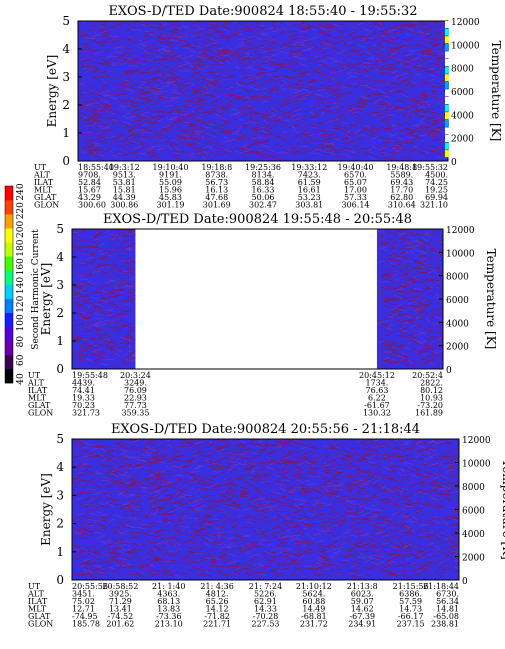 This screenshot has width=505, height=649. I want to click on ephemeris-row-label: UT, so click(34, 375).